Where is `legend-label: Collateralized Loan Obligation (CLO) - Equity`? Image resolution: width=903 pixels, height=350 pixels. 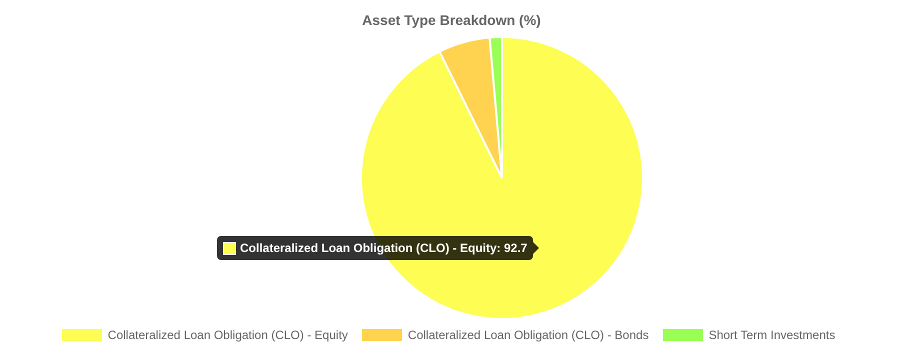 legend-label: Collateralized Loan Obligation (CLO) - Equity is located at coordinates (228, 335).